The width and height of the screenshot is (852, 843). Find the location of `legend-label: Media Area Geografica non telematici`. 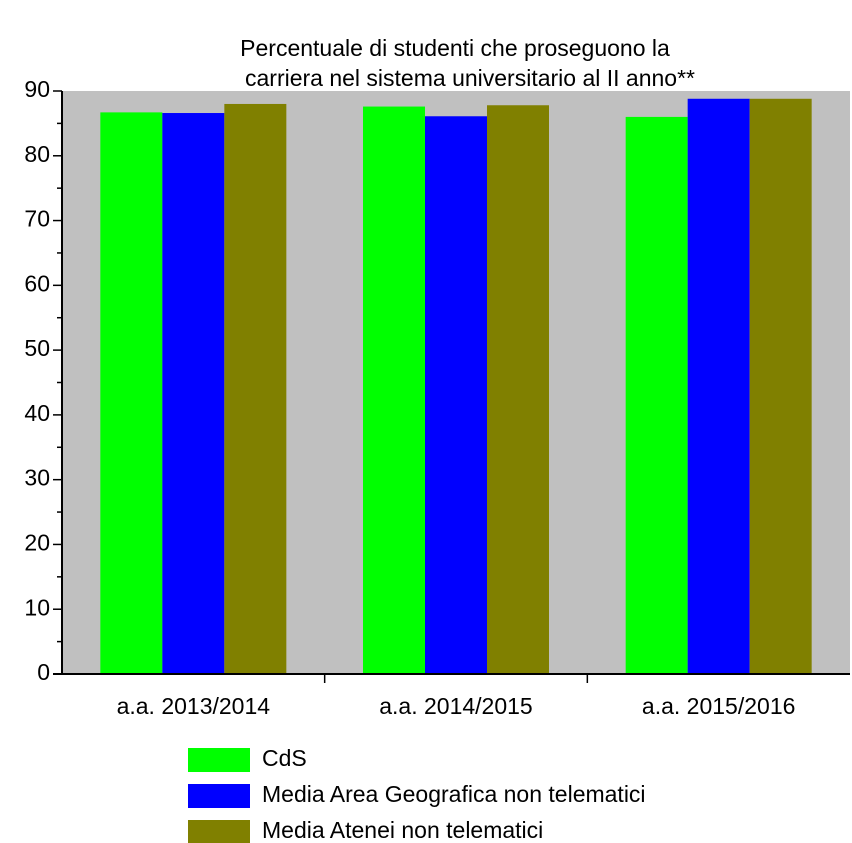

legend-label: Media Area Geografica non telematici is located at coordinates (454, 794).